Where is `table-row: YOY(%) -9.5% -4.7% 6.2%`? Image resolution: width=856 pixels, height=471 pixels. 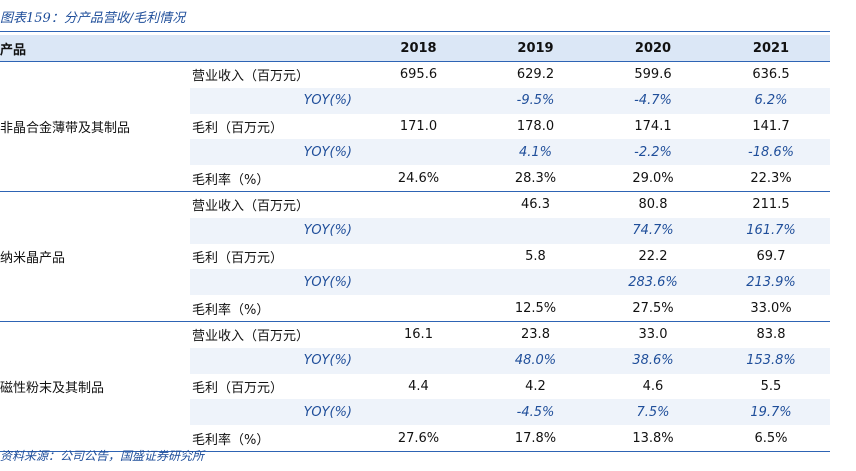
table-row: YOY(%) -9.5% -4.7% 6.2% is located at coordinates (415, 100).